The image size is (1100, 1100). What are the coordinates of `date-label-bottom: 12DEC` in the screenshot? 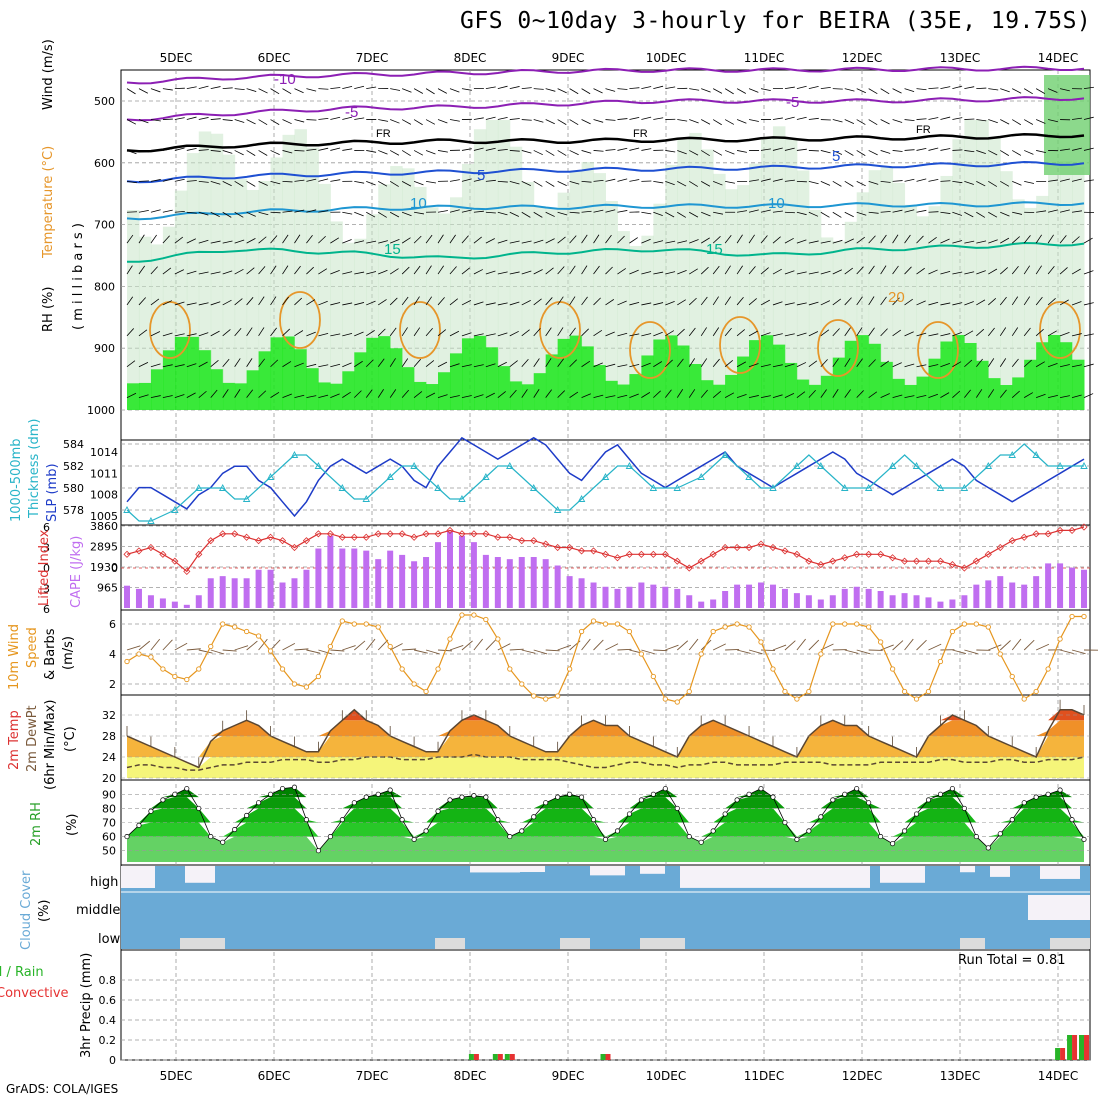 It's located at (862, 1076).